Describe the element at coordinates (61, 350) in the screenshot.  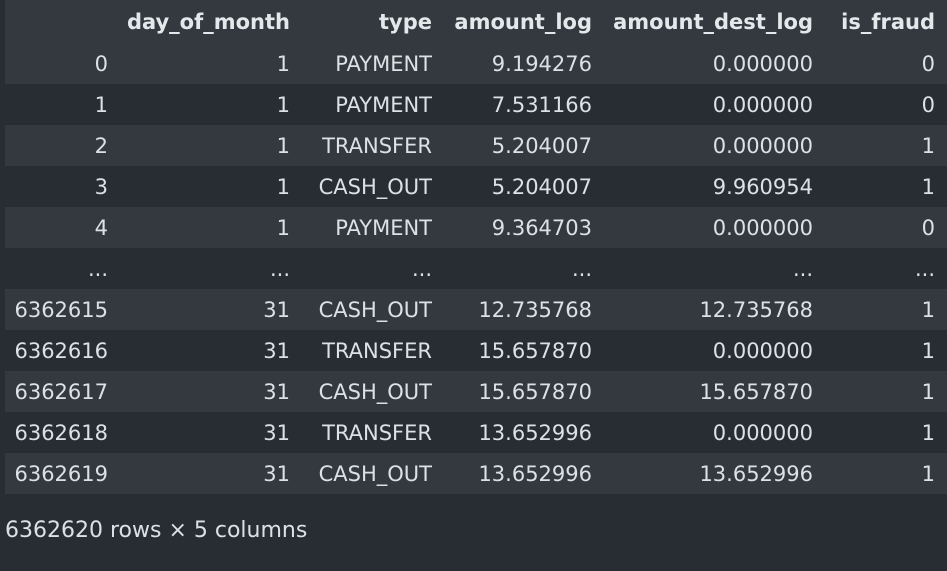
I see `row-index: 6362616` at that location.